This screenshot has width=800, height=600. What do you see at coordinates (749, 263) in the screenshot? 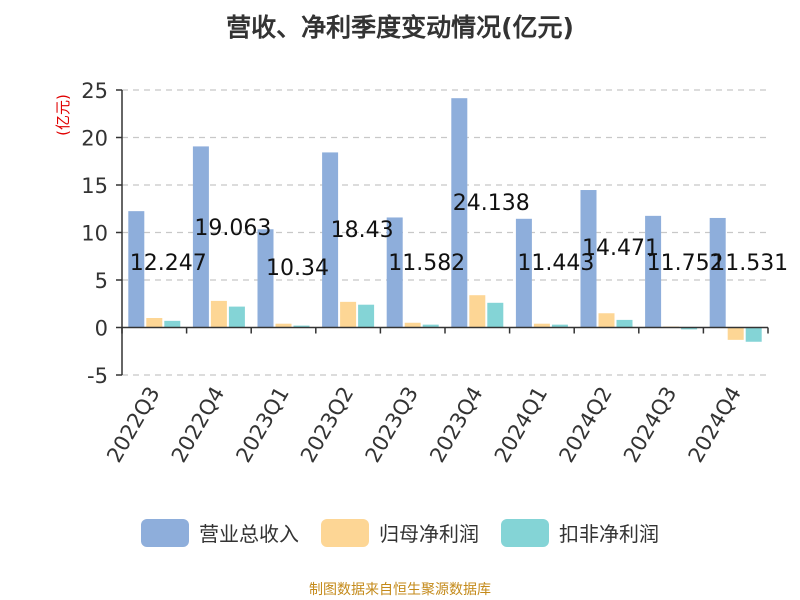
I see `data-label: 11.531` at bounding box center [749, 263].